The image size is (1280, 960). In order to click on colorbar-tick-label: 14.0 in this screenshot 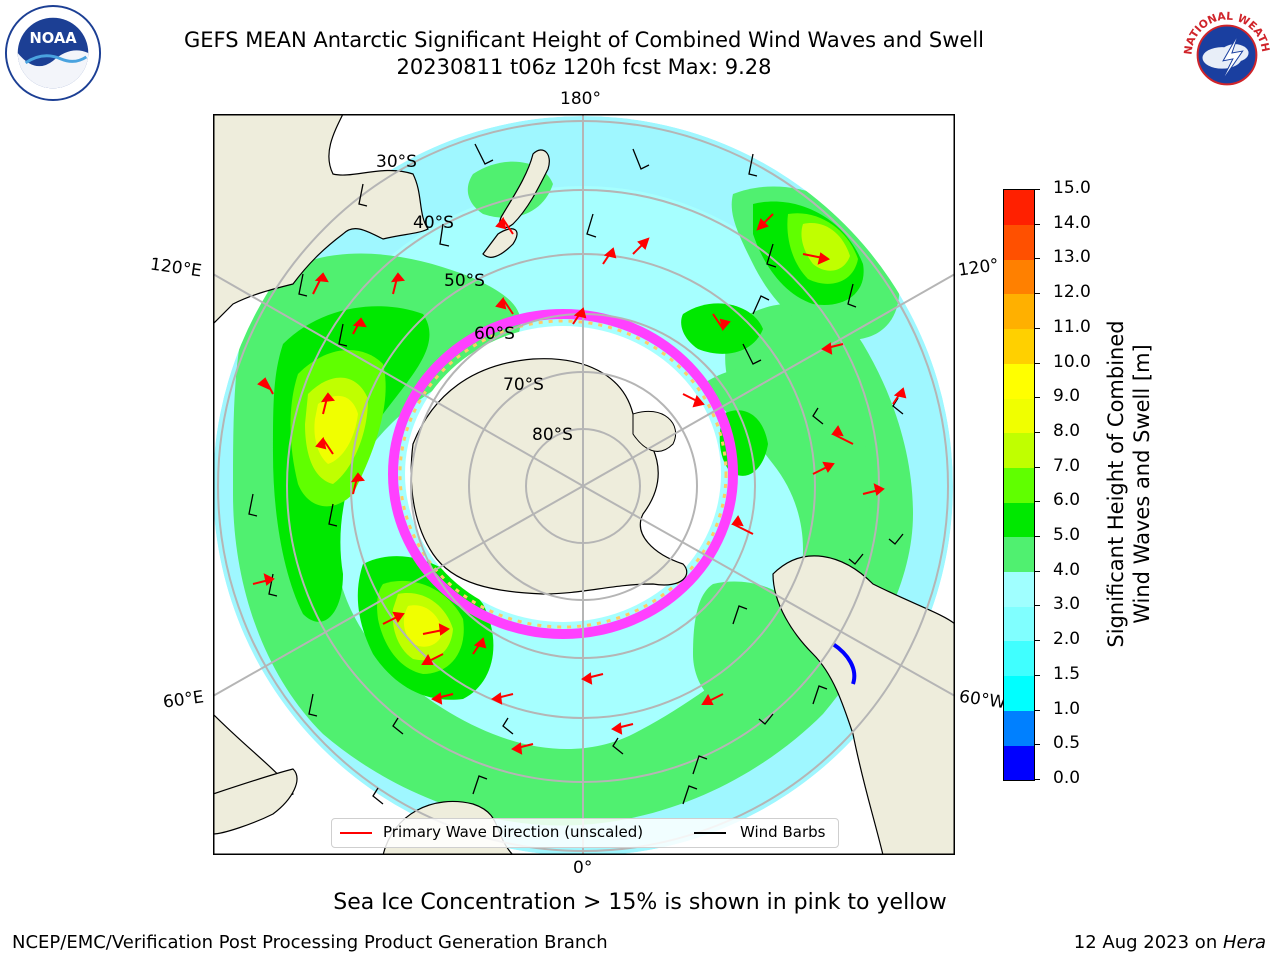, I will do `click(1072, 222)`.